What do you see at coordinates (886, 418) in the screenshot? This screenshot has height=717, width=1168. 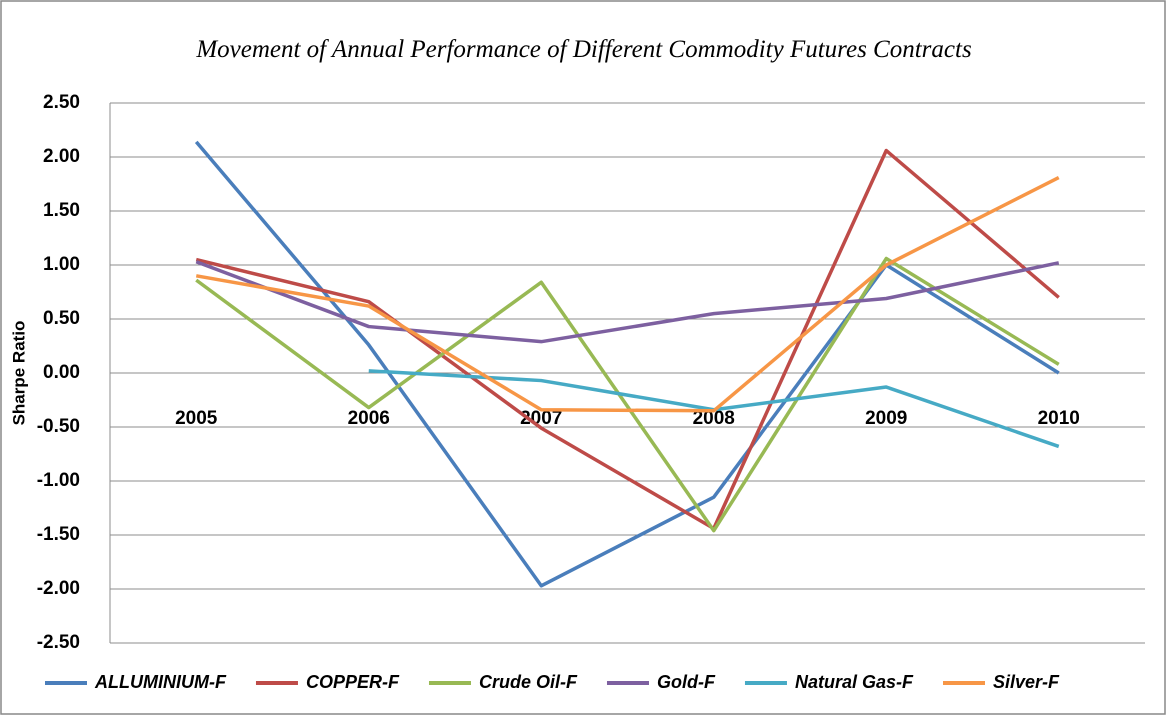 I see `x-tick-label: 2009` at bounding box center [886, 418].